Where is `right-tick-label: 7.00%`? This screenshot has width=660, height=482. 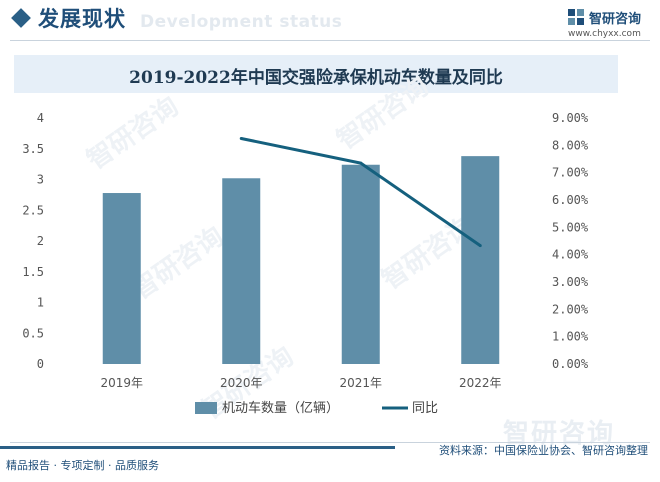 right-tick-label: 7.00% is located at coordinates (570, 173).